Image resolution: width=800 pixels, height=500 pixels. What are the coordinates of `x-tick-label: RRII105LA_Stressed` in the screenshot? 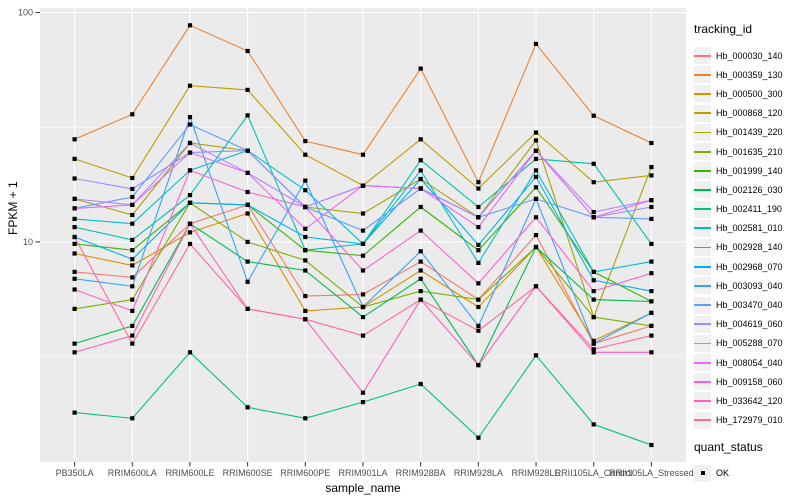 It's located at (651, 473).